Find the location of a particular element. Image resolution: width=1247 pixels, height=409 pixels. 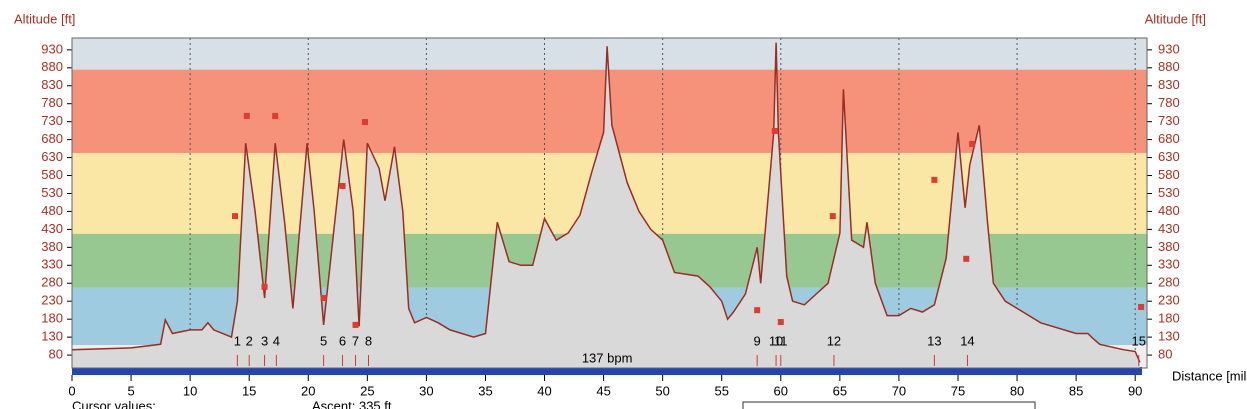

lap-label: 6 is located at coordinates (342, 340).